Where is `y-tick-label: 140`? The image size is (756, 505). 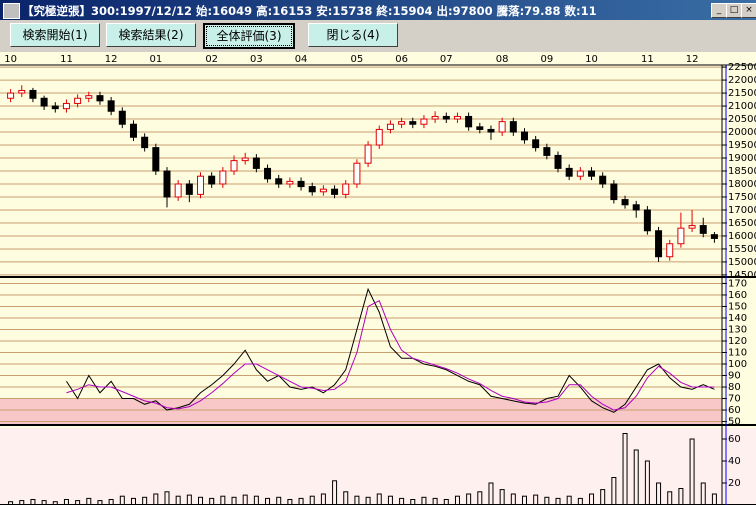
y-tick-label: 140 is located at coordinates (737, 318).